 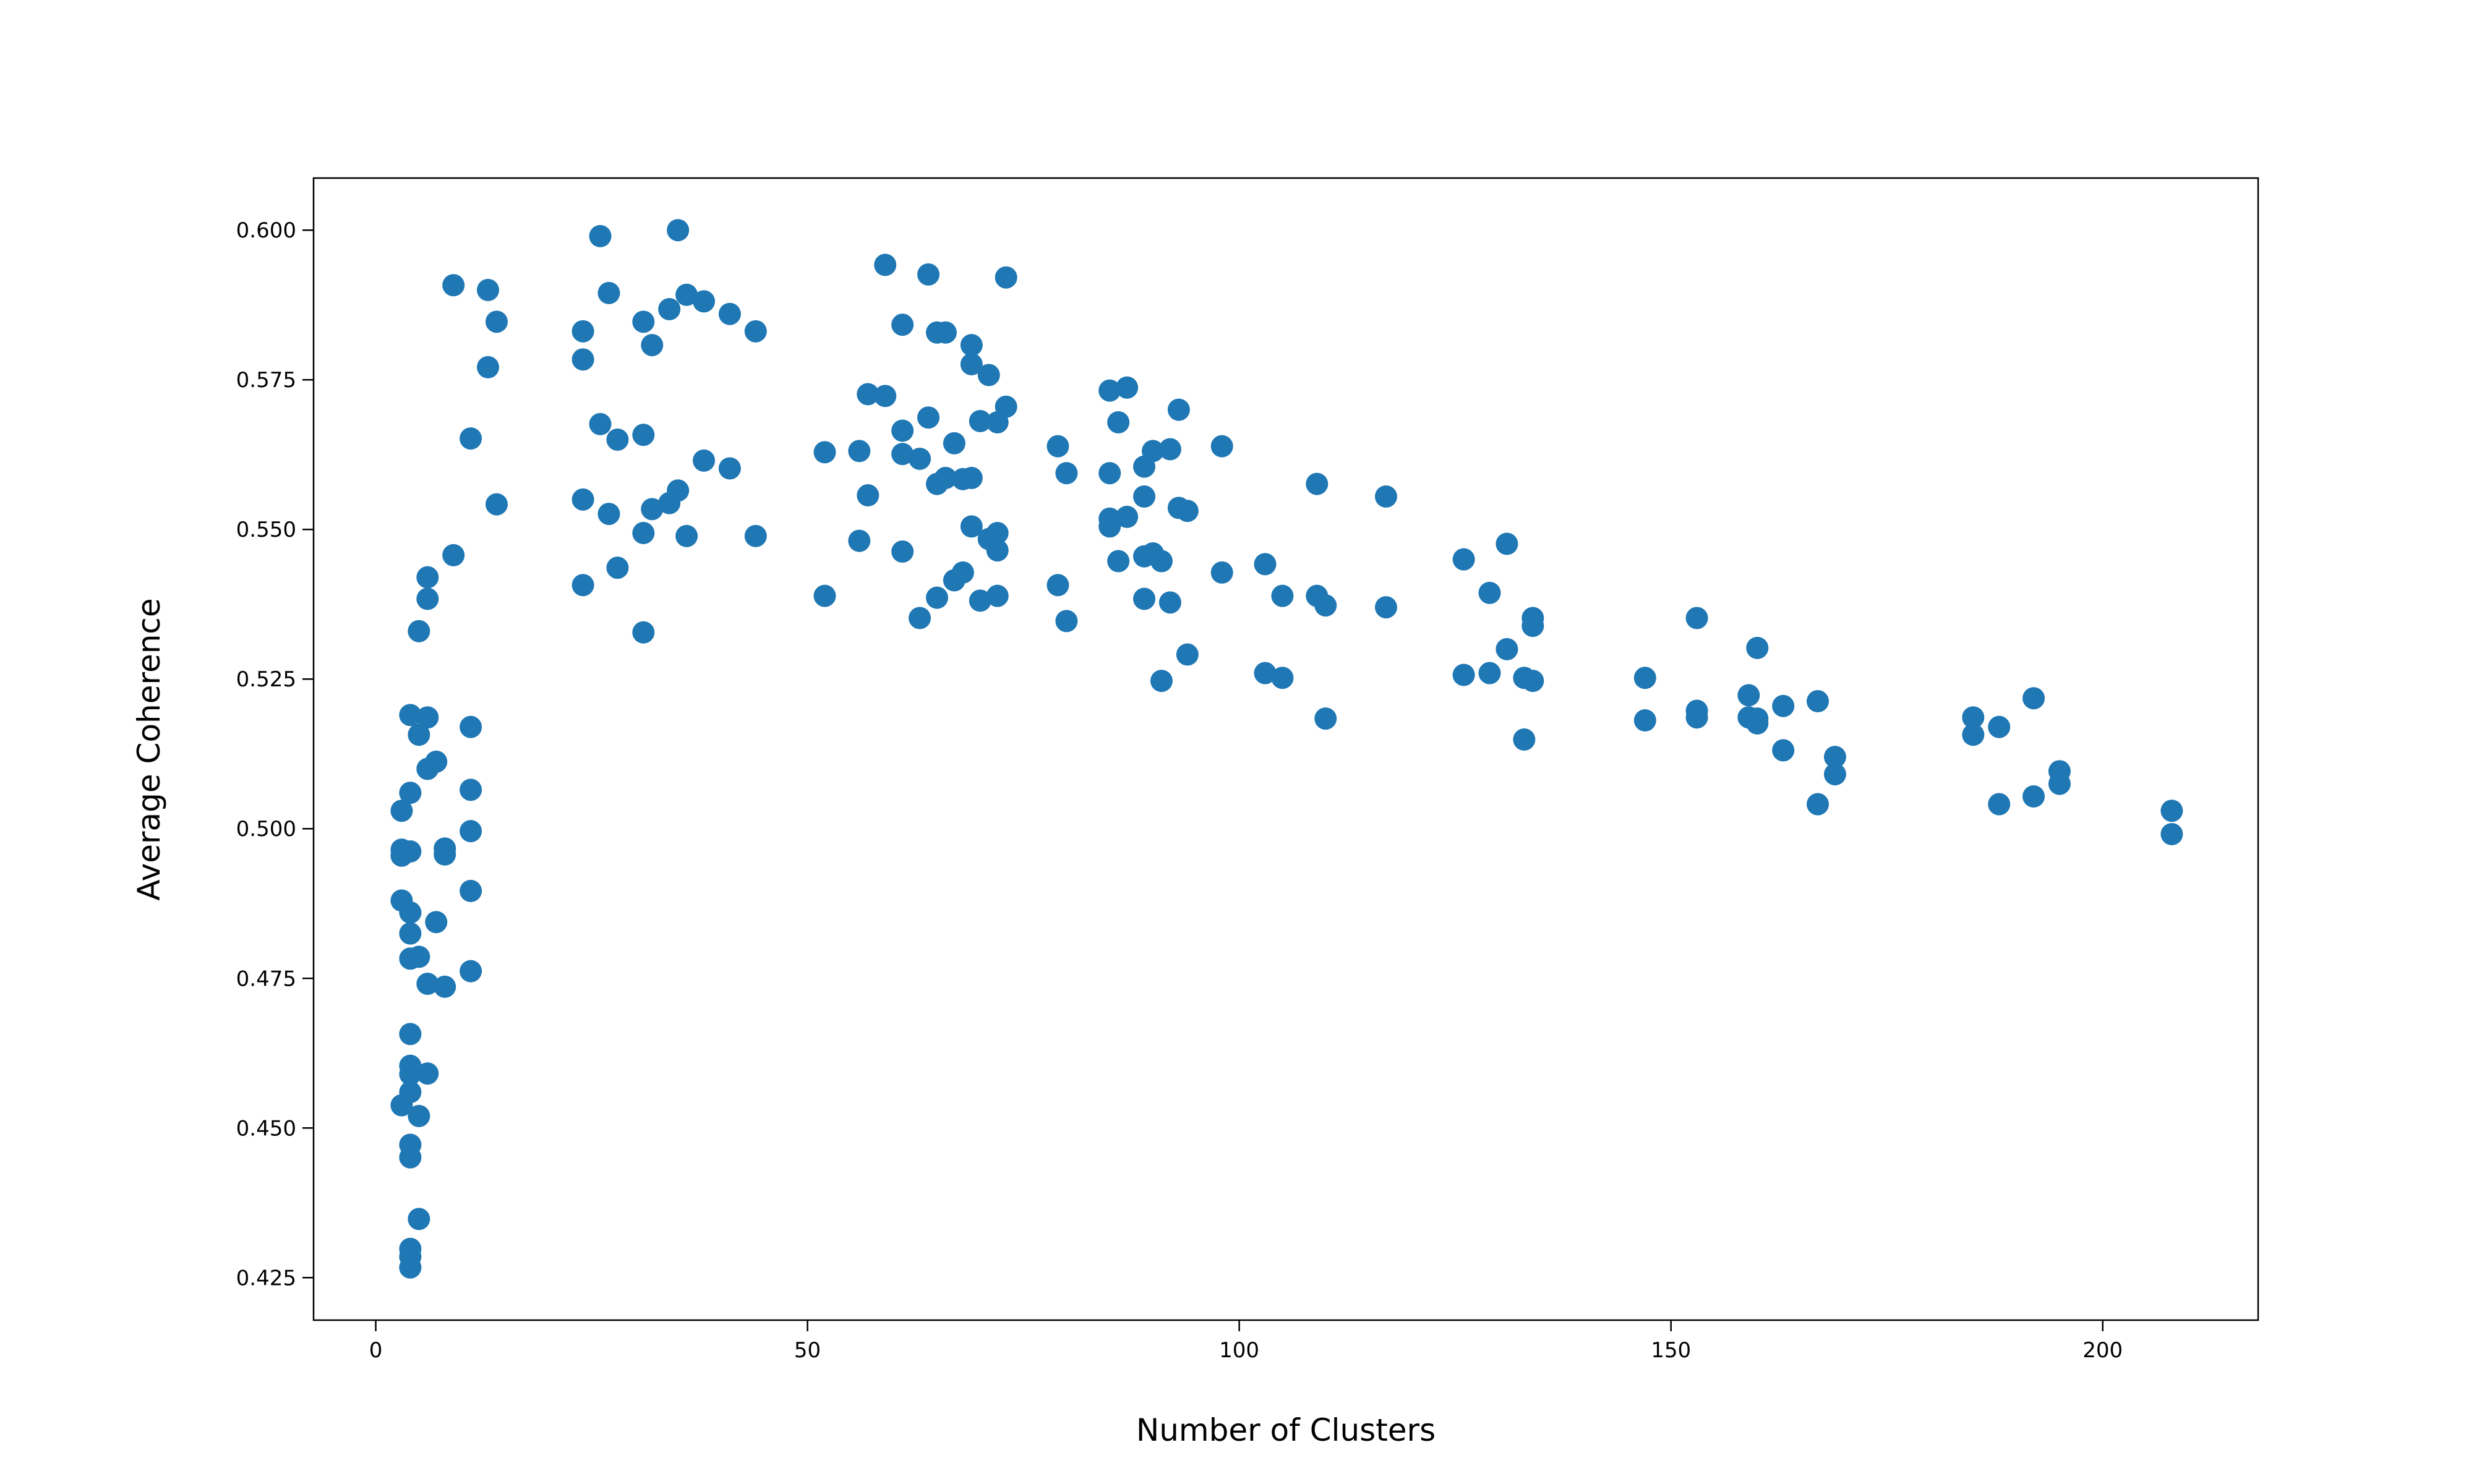 What do you see at coordinates (1286, 1430) in the screenshot?
I see `x-axis-label: Number of Clusters` at bounding box center [1286, 1430].